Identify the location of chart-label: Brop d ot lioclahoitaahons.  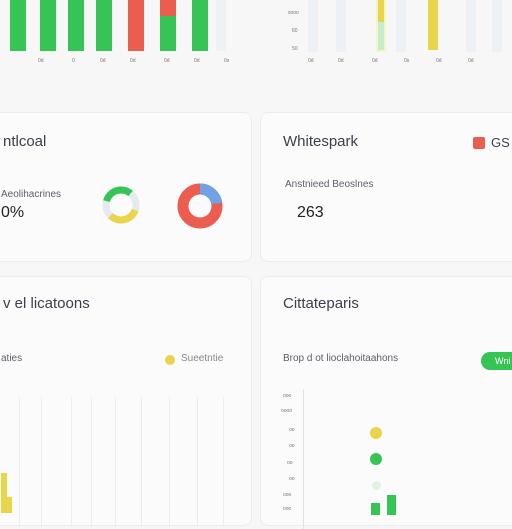
(341, 358).